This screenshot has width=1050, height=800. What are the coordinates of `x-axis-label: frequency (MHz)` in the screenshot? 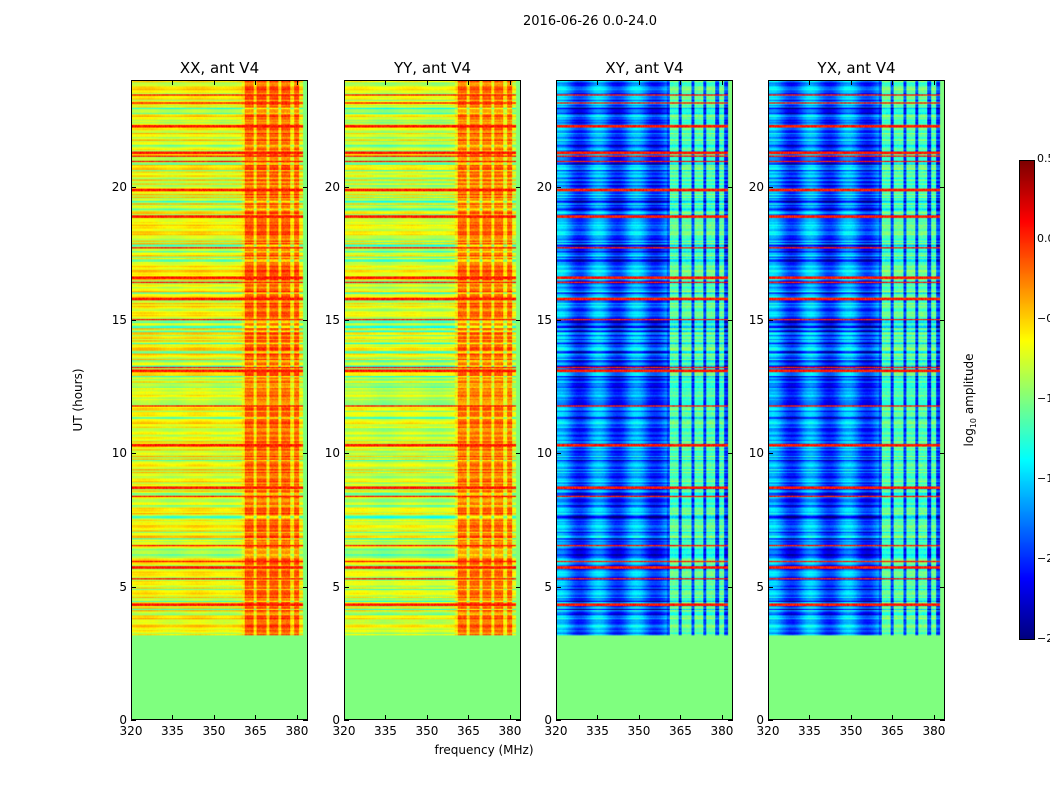 It's located at (484, 750).